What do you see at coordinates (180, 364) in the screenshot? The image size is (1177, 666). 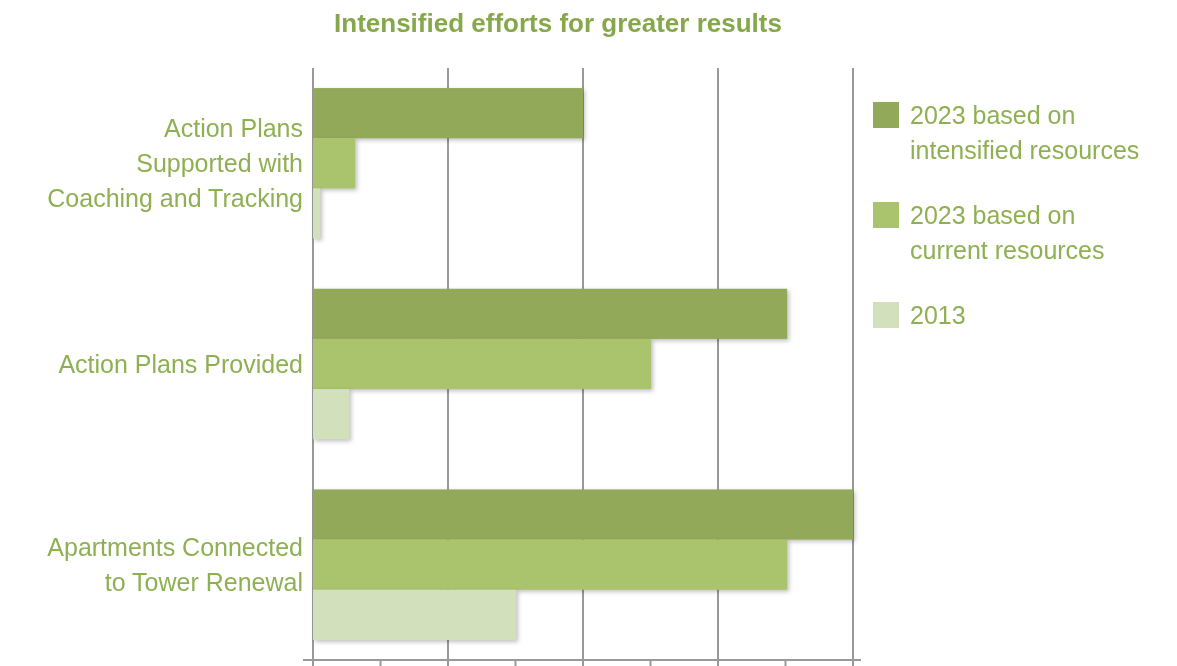 I see `y-tick-label: Action Plans Provided` at bounding box center [180, 364].